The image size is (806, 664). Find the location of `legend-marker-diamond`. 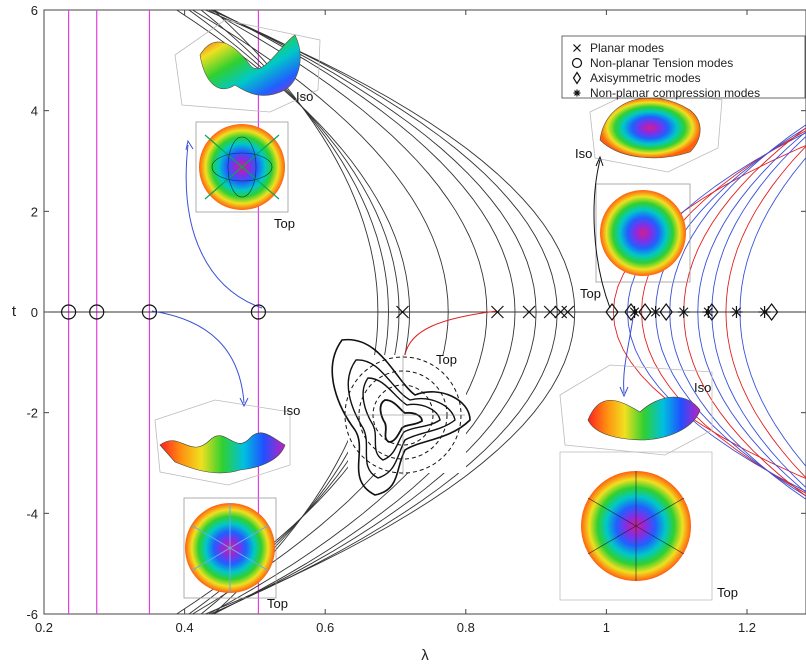

legend-marker-diamond is located at coordinates (577, 78).